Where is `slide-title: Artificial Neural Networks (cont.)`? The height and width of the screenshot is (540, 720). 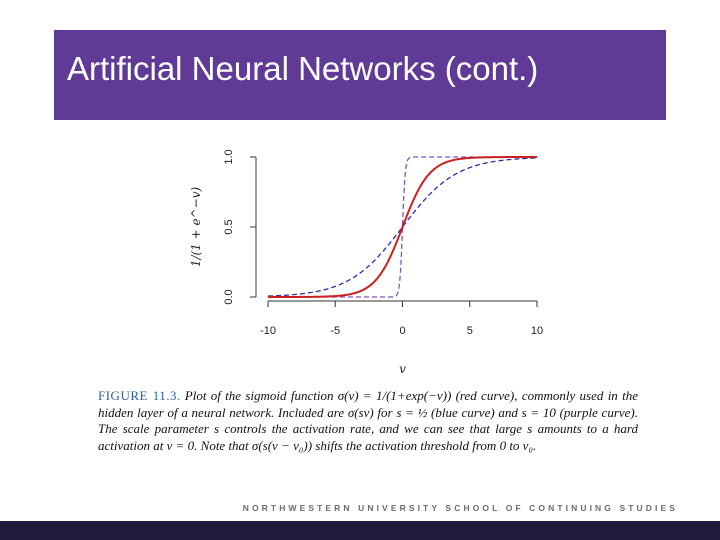 slide-title: Artificial Neural Networks (cont.) is located at coordinates (303, 68).